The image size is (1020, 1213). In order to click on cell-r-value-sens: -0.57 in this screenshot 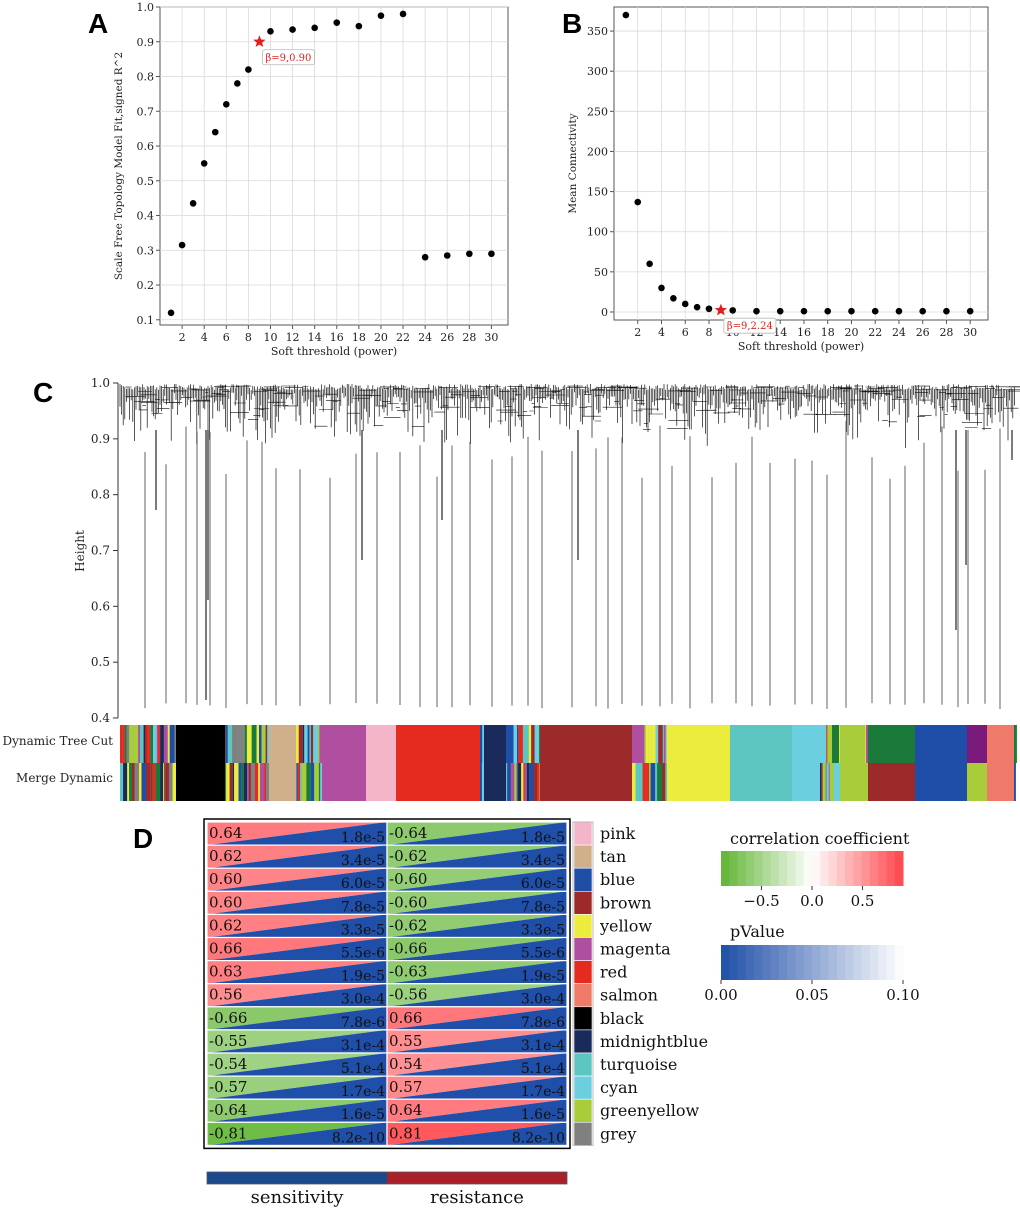, I will do `click(228, 1087)`.